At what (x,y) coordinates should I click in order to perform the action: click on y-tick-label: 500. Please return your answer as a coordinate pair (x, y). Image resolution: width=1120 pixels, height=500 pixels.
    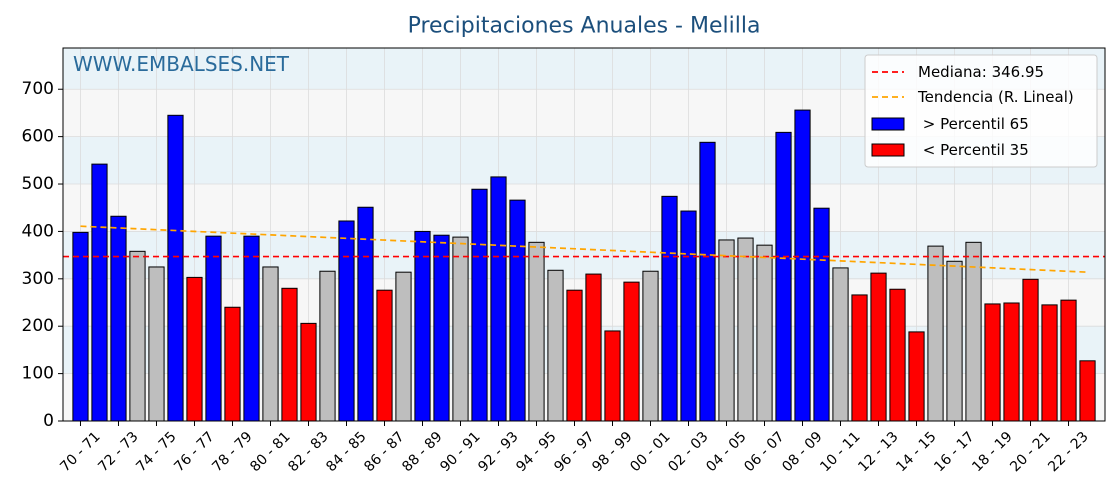
    Looking at the image, I should click on (38, 184).